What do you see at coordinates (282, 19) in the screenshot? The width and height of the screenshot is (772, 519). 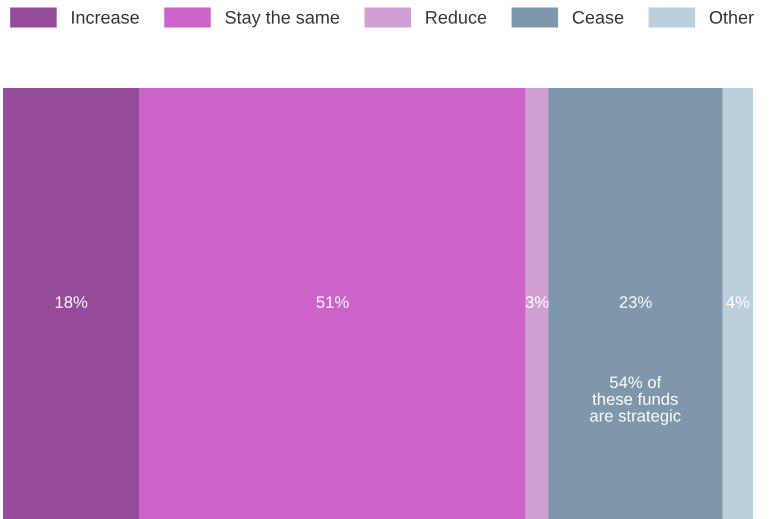 I see `legend-label: Stay the same` at bounding box center [282, 19].